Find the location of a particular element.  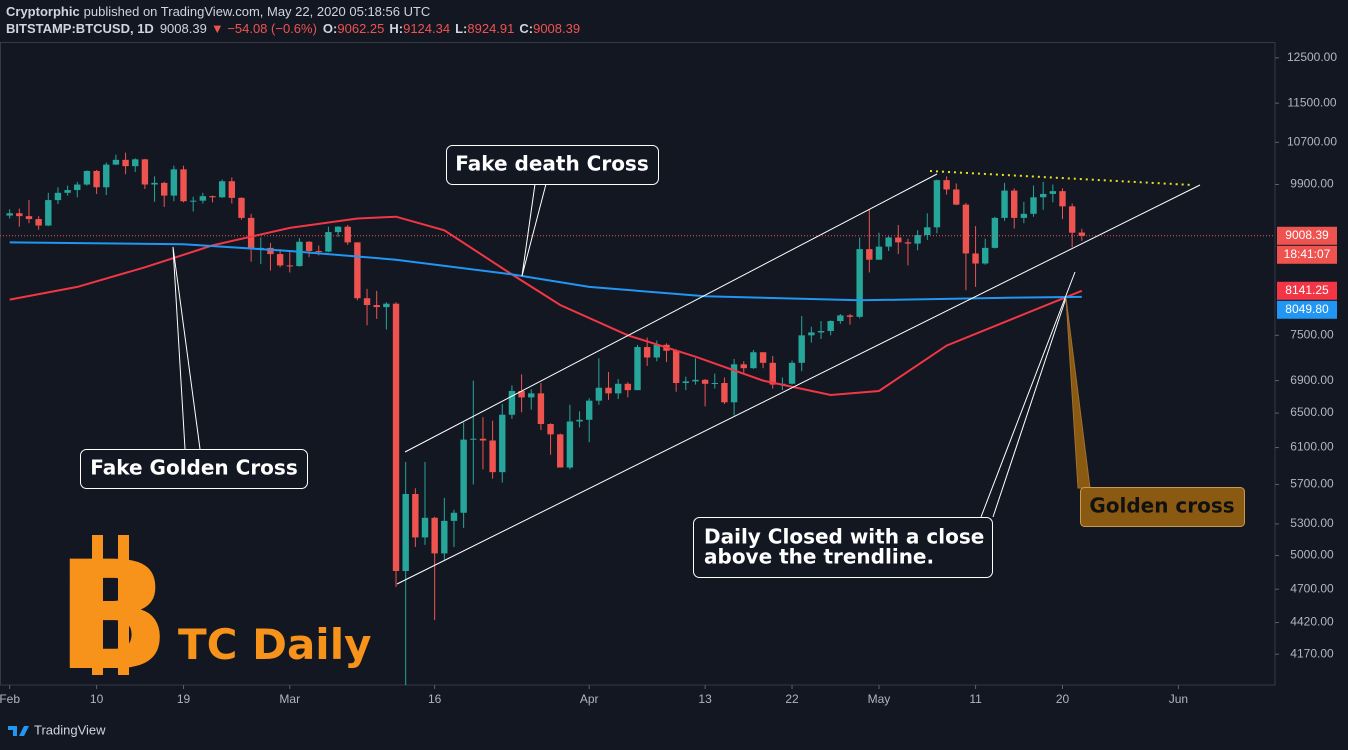

footer-icon is located at coordinates (18, 731).